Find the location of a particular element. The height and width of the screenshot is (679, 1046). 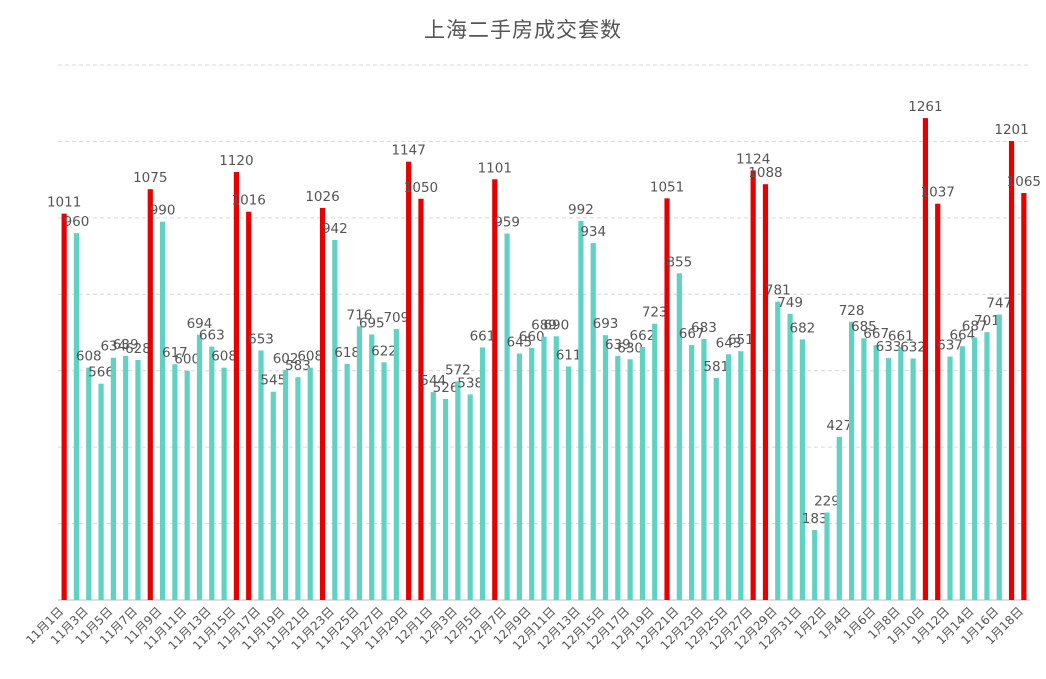

data-label: 645 is located at coordinates (519, 343).